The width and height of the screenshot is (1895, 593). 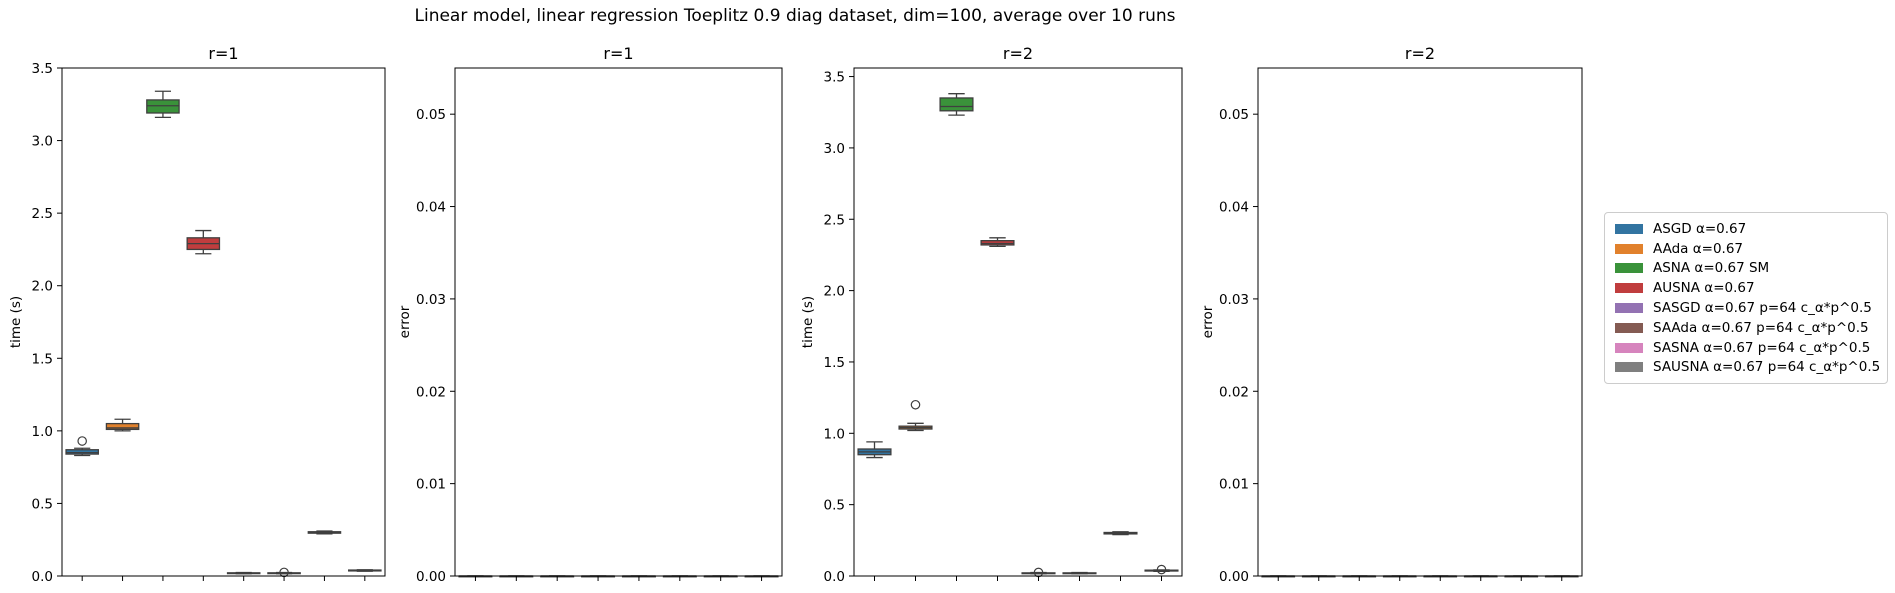 I want to click on legend-item: SAAda α=0.67 p=64 c_α*p^0.5, so click(x=1751, y=328).